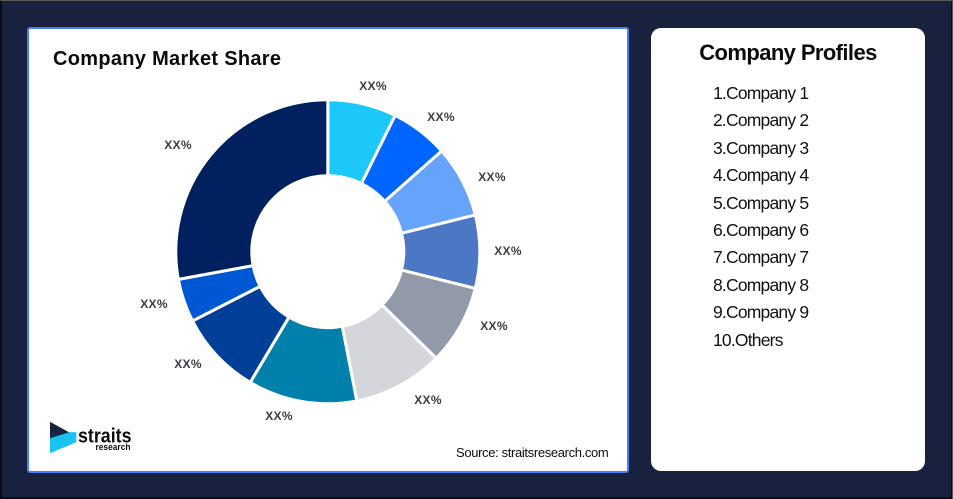  I want to click on svg-text: research, so click(113, 447).